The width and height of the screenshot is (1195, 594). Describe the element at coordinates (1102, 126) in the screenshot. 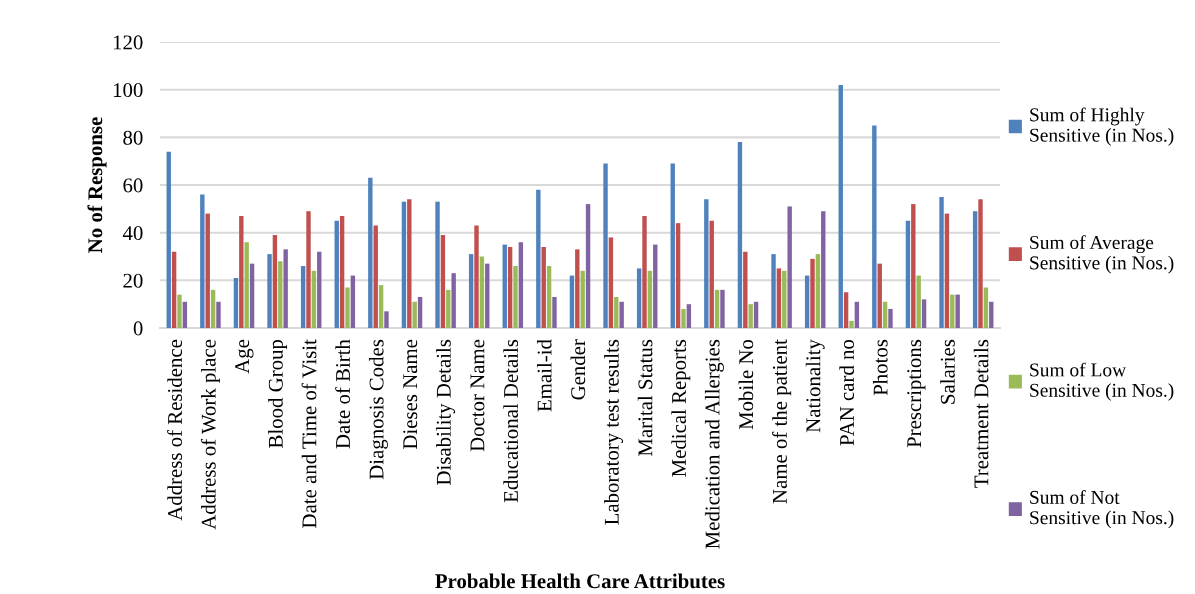

I see `legend-label: Sum of Highly Sensitive (in Nos.)` at that location.